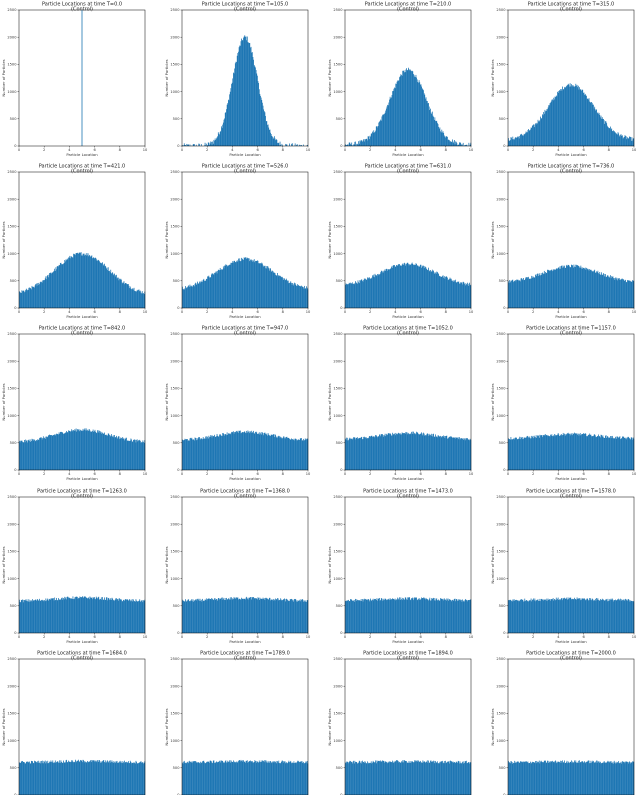 The image size is (640, 795). What do you see at coordinates (15, 633) in the screenshot?
I see `y-tick-label: 0` at bounding box center [15, 633].